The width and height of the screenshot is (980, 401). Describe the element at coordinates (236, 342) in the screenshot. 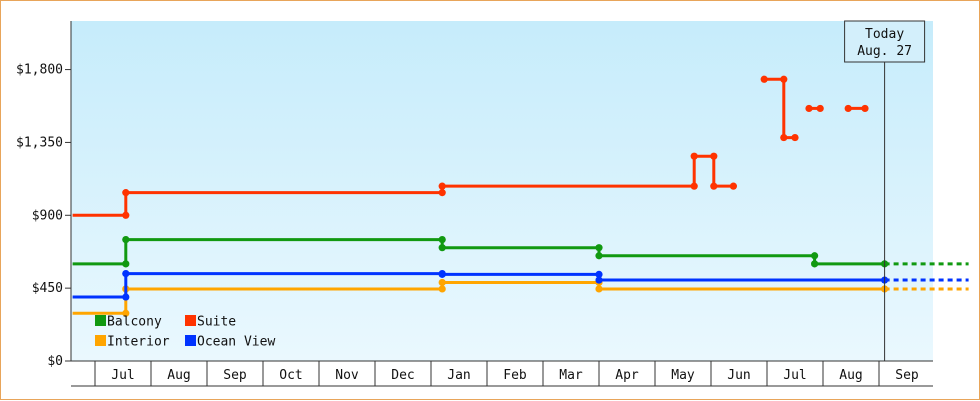

I see `legend-label-ocean-view: Ocean View` at that location.